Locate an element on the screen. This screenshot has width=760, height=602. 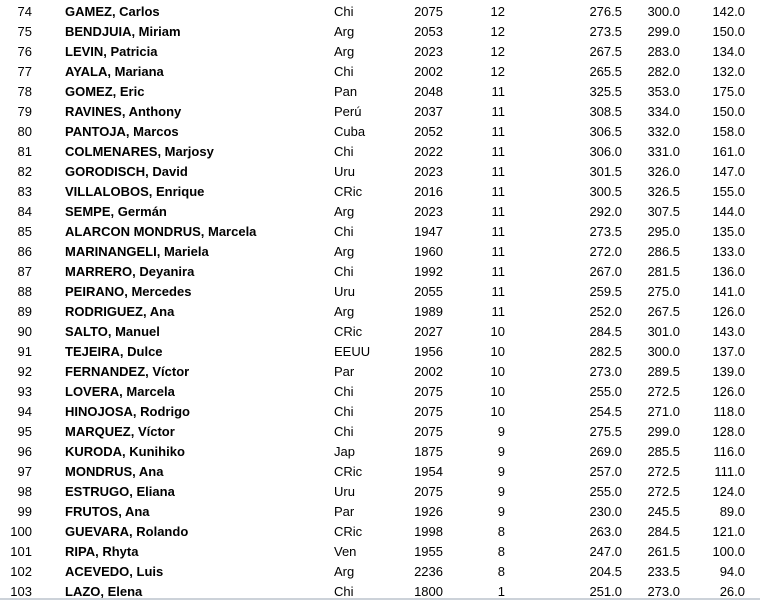
player-name-cell: SEMPE, Germán is located at coordinates (116, 211).